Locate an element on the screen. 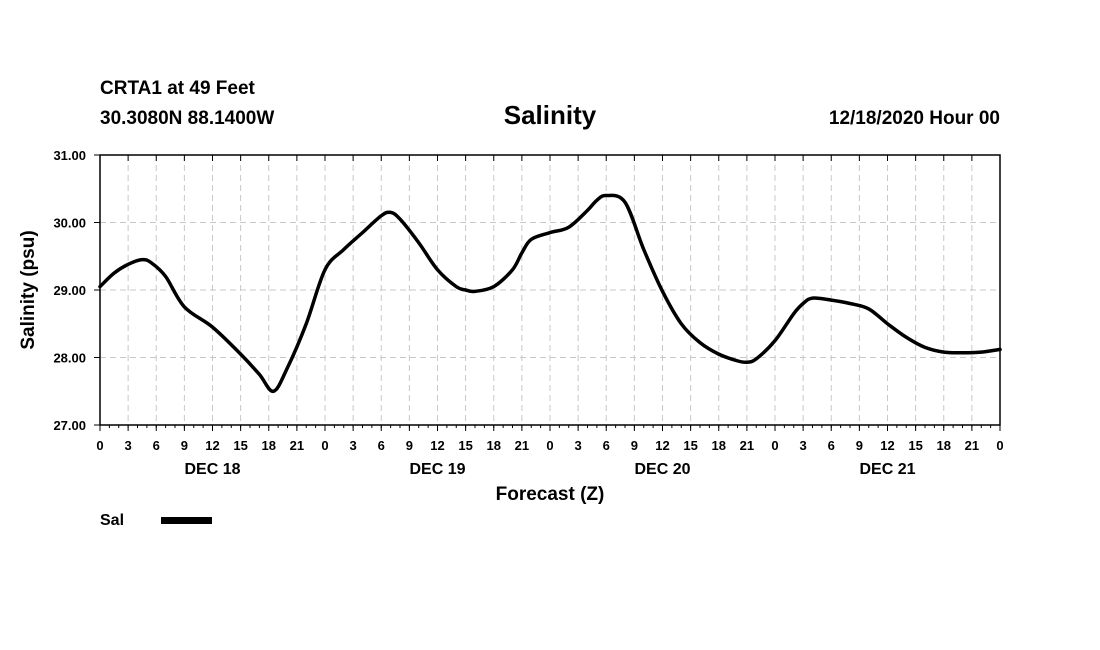 This screenshot has height=650, width=1100. y-tick-label: 30.00 is located at coordinates (69, 223).